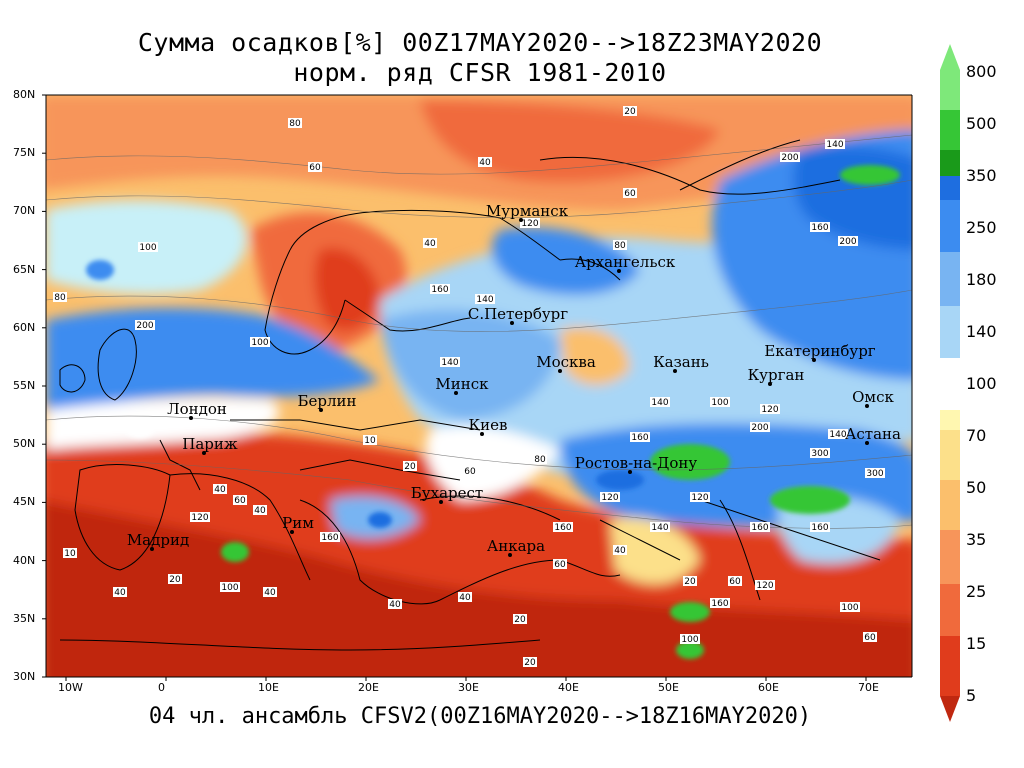 This screenshot has height=768, width=1024. I want to click on colorbar-label: 140, so click(981, 331).